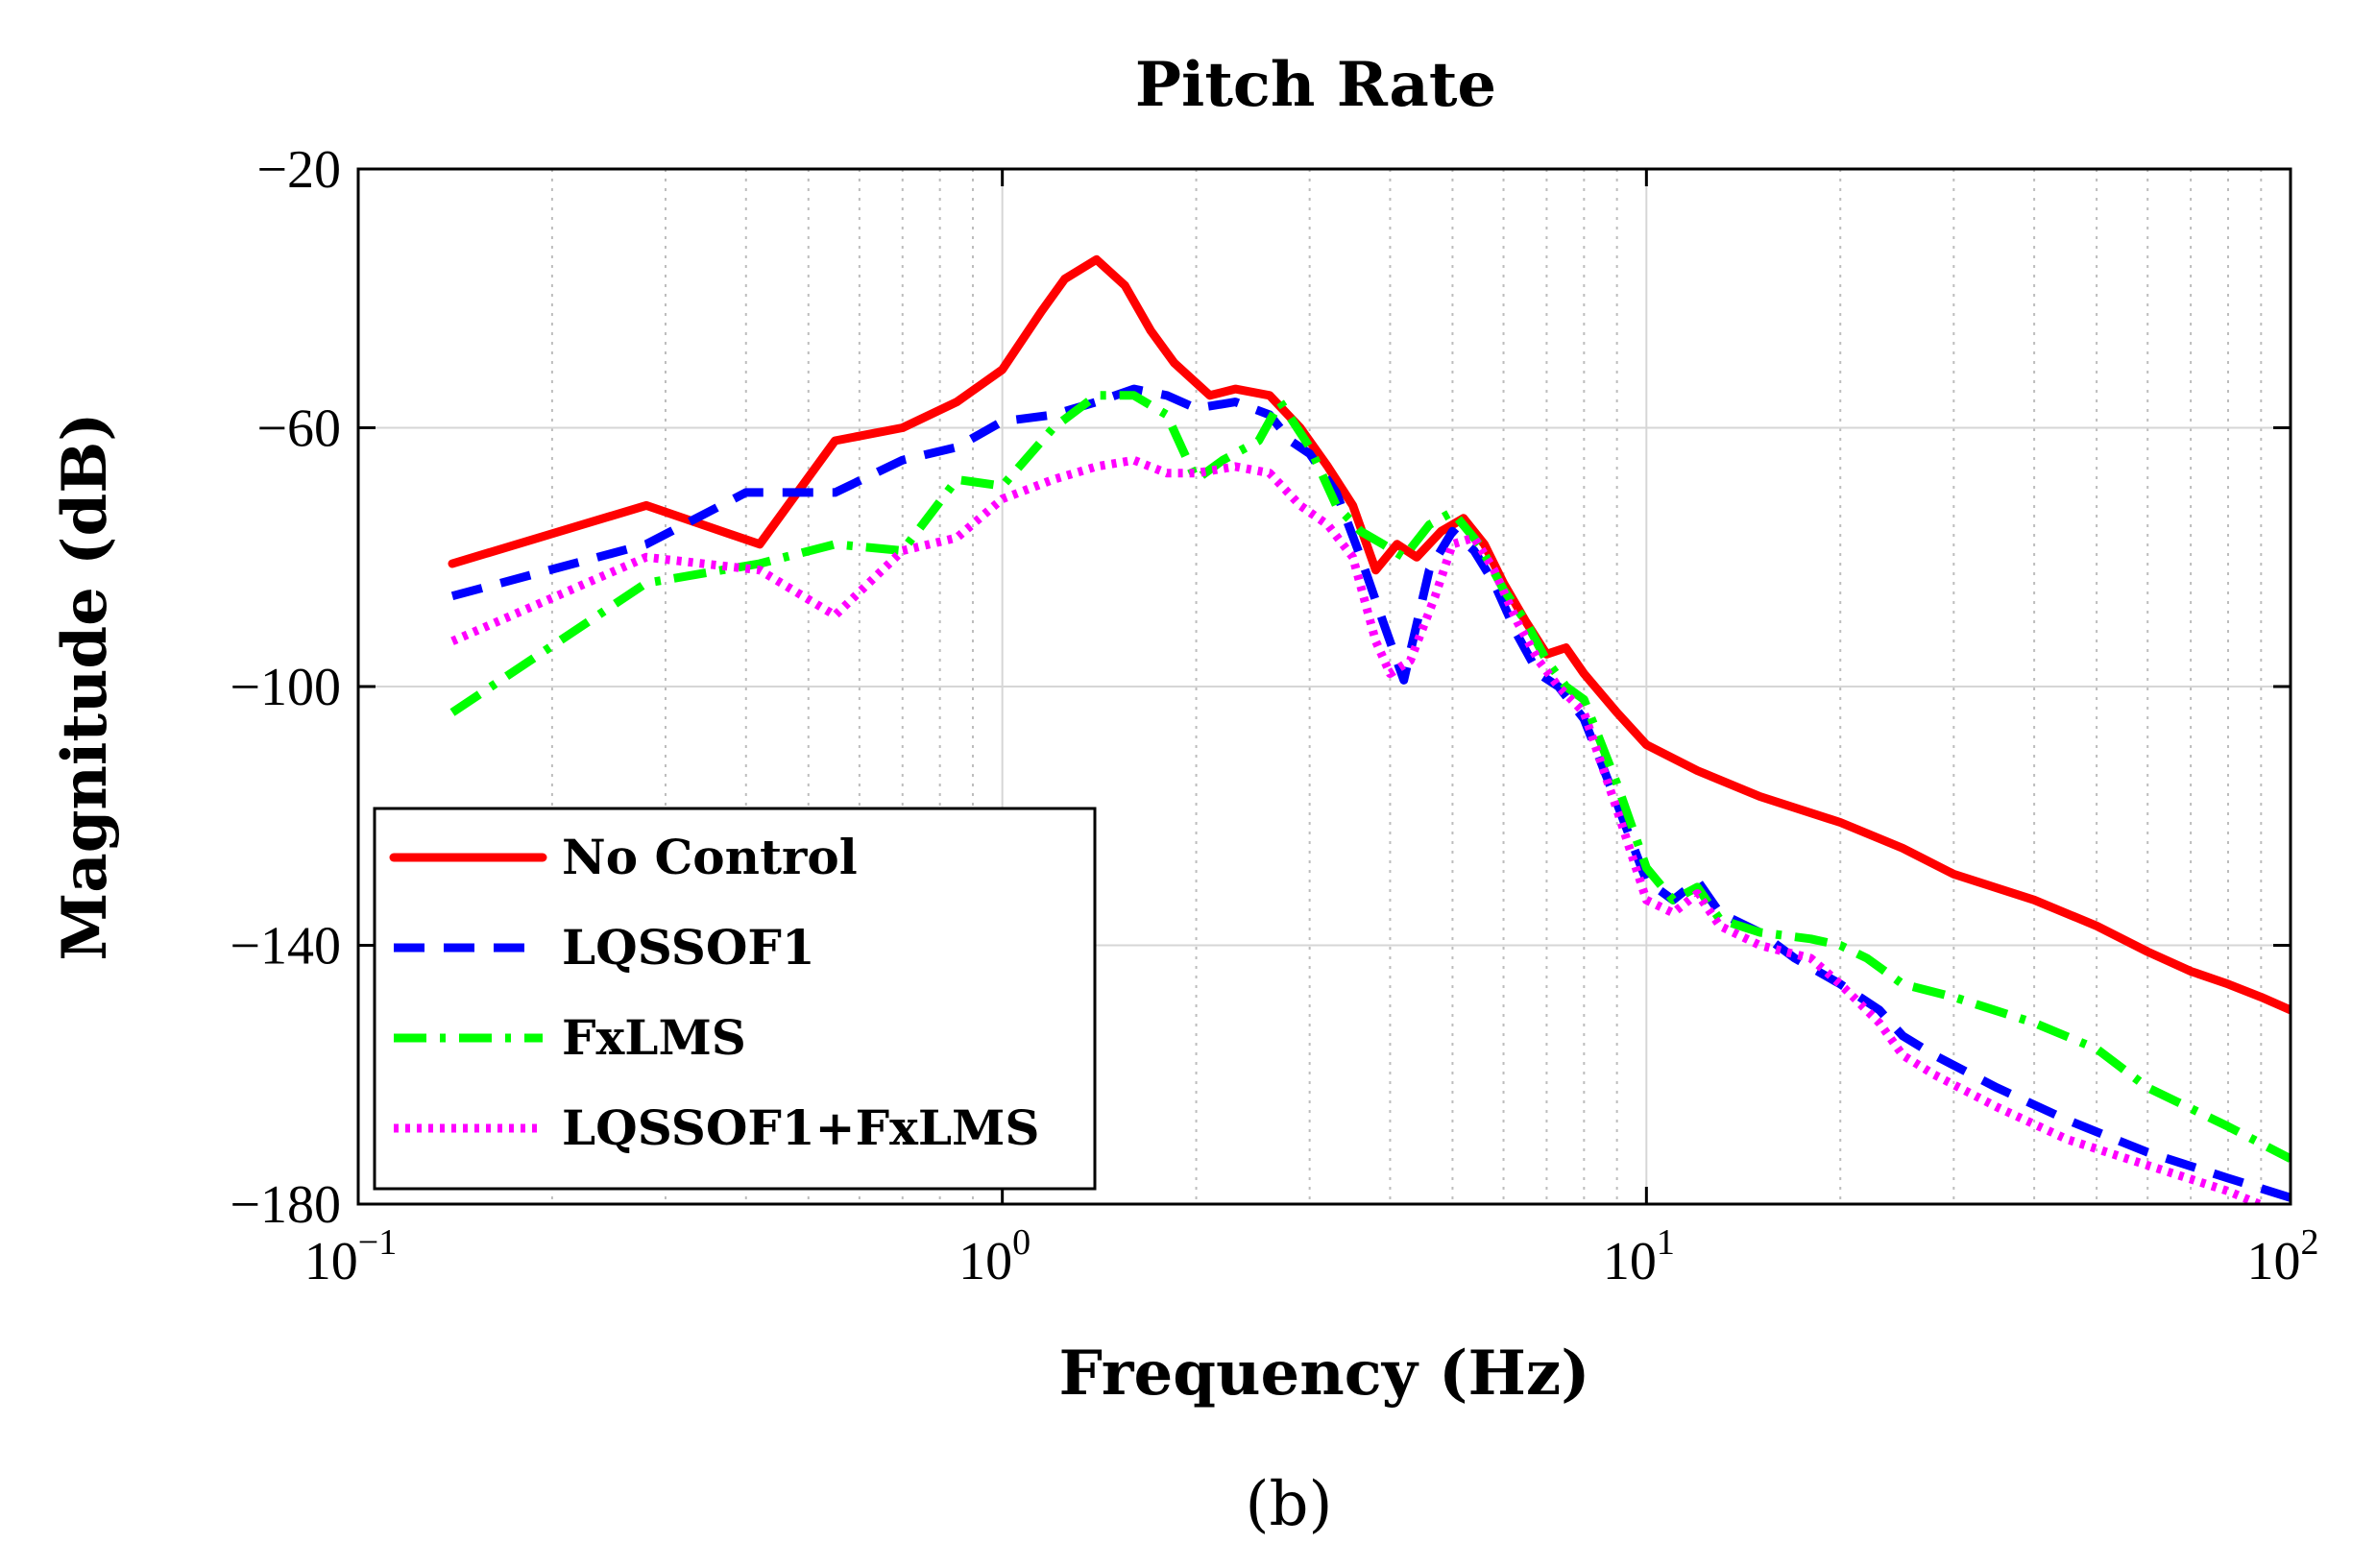 This screenshot has height=1568, width=2376. I want to click on y-axis-label: Magnitude (dB), so click(85, 686).